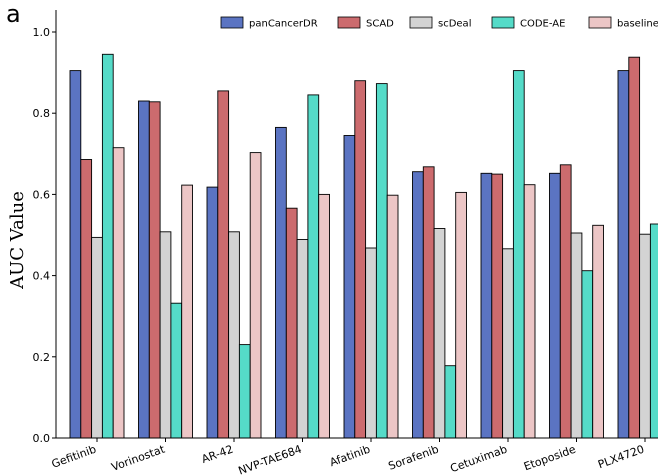 The image size is (658, 475). I want to click on bar-panCancerDR-Sorafenib, so click(418, 305).